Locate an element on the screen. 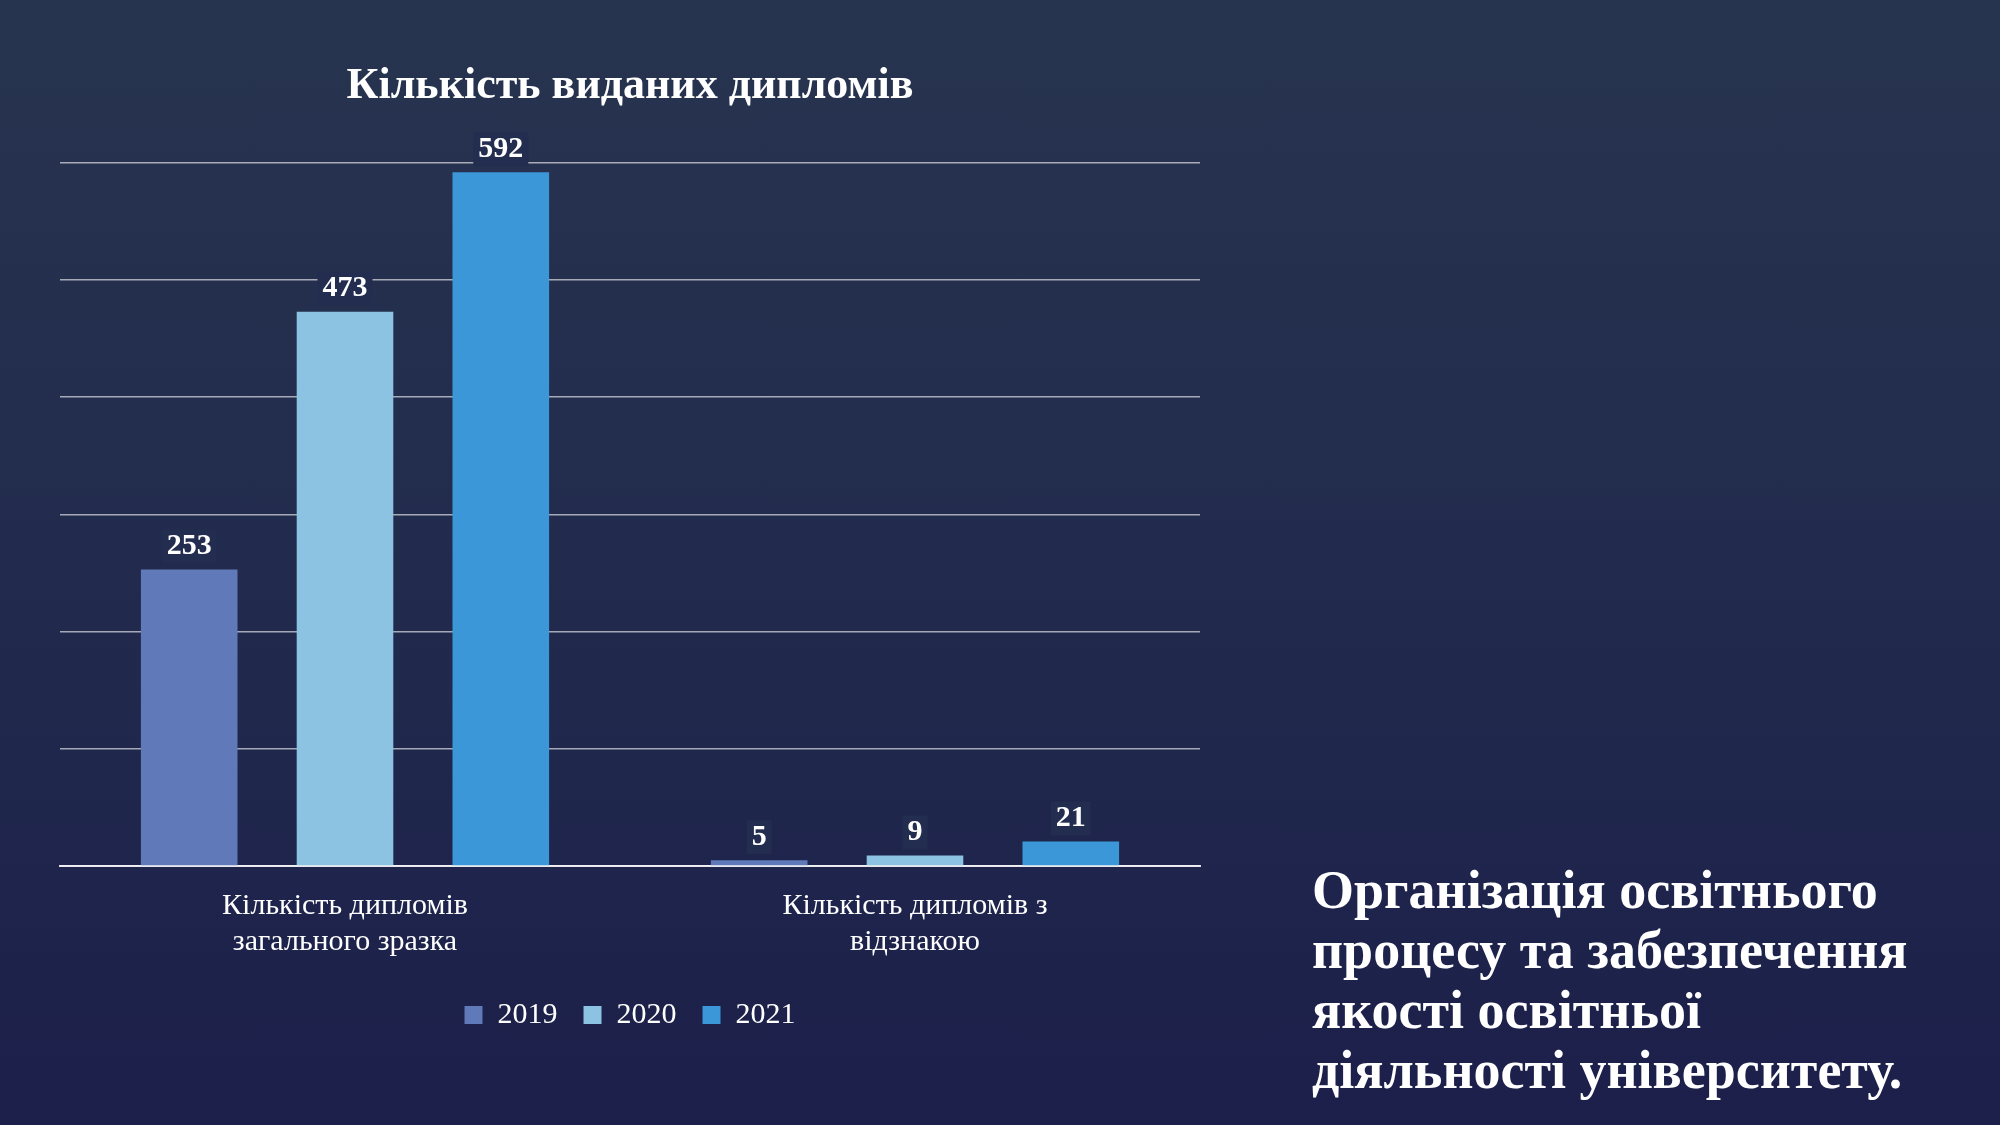 The image size is (2000, 1125). data-label: 5 is located at coordinates (759, 834).